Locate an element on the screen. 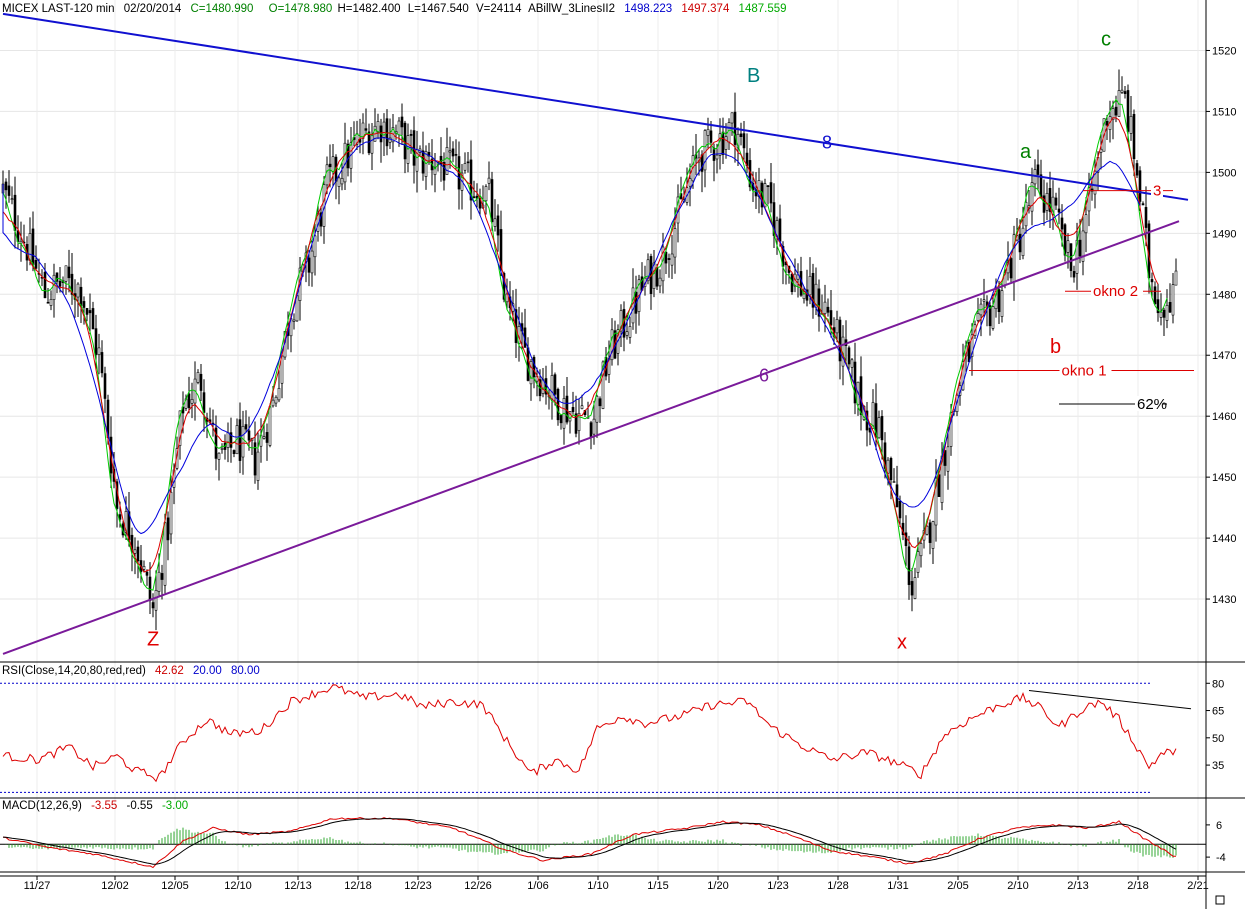  level-label: okno 2 is located at coordinates (1115, 291).